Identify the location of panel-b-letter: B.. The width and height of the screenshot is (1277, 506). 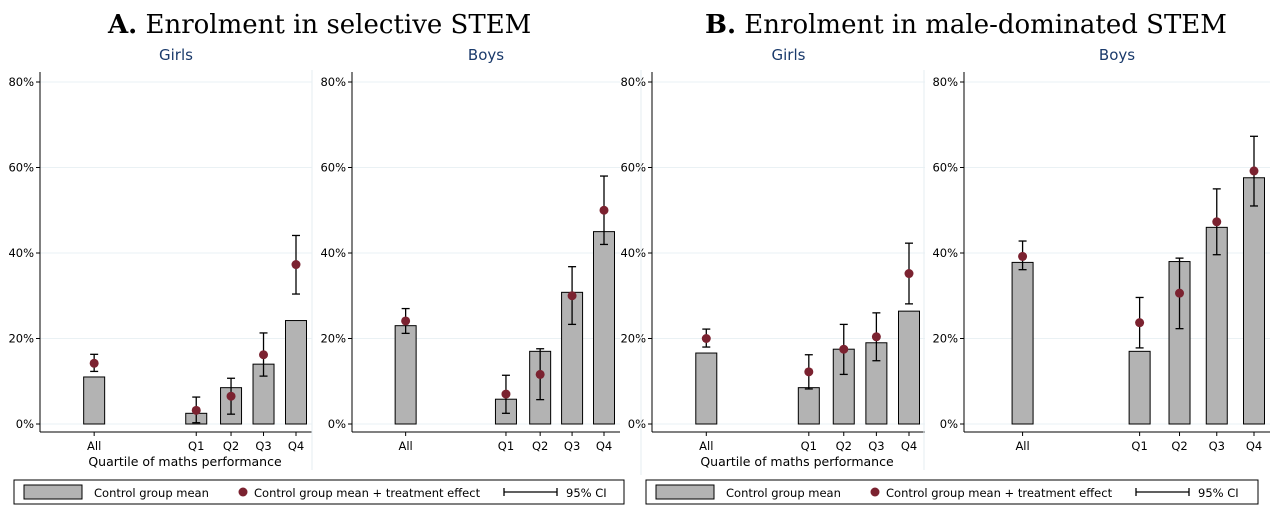
(721, 25).